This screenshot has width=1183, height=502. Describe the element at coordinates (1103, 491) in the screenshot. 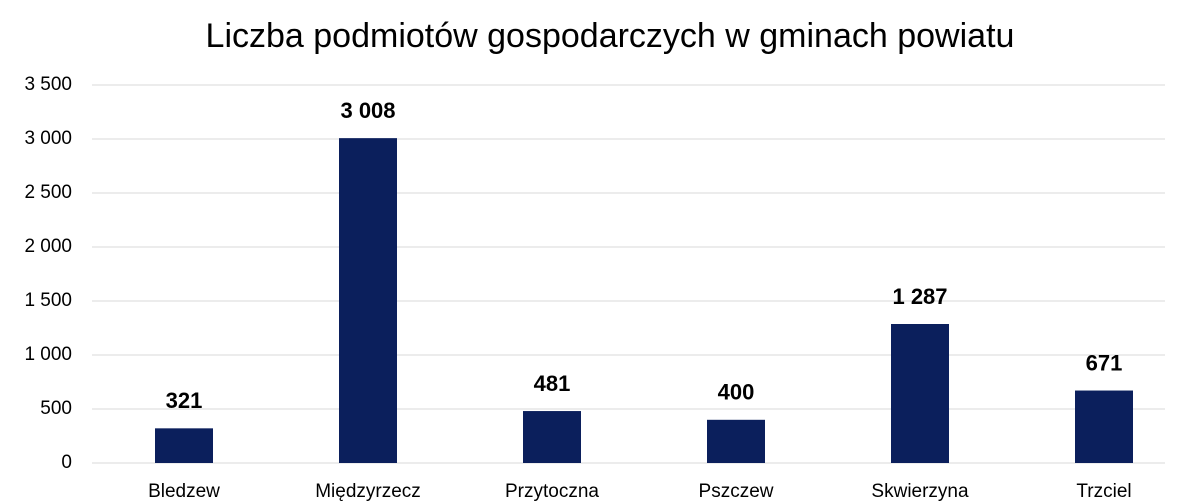

I see `x-tick-label: Trzciel` at that location.